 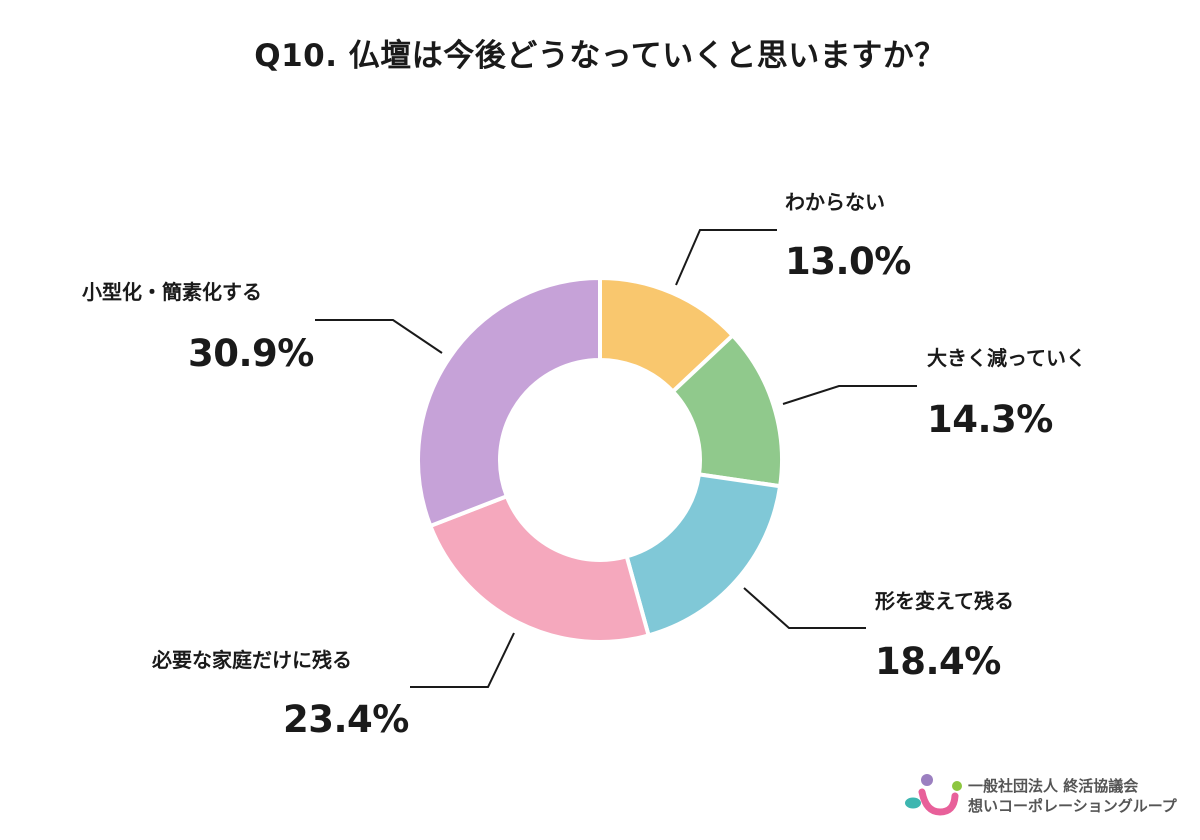 I want to click on slice-label-wakaranai: わからない, so click(x=835, y=202).